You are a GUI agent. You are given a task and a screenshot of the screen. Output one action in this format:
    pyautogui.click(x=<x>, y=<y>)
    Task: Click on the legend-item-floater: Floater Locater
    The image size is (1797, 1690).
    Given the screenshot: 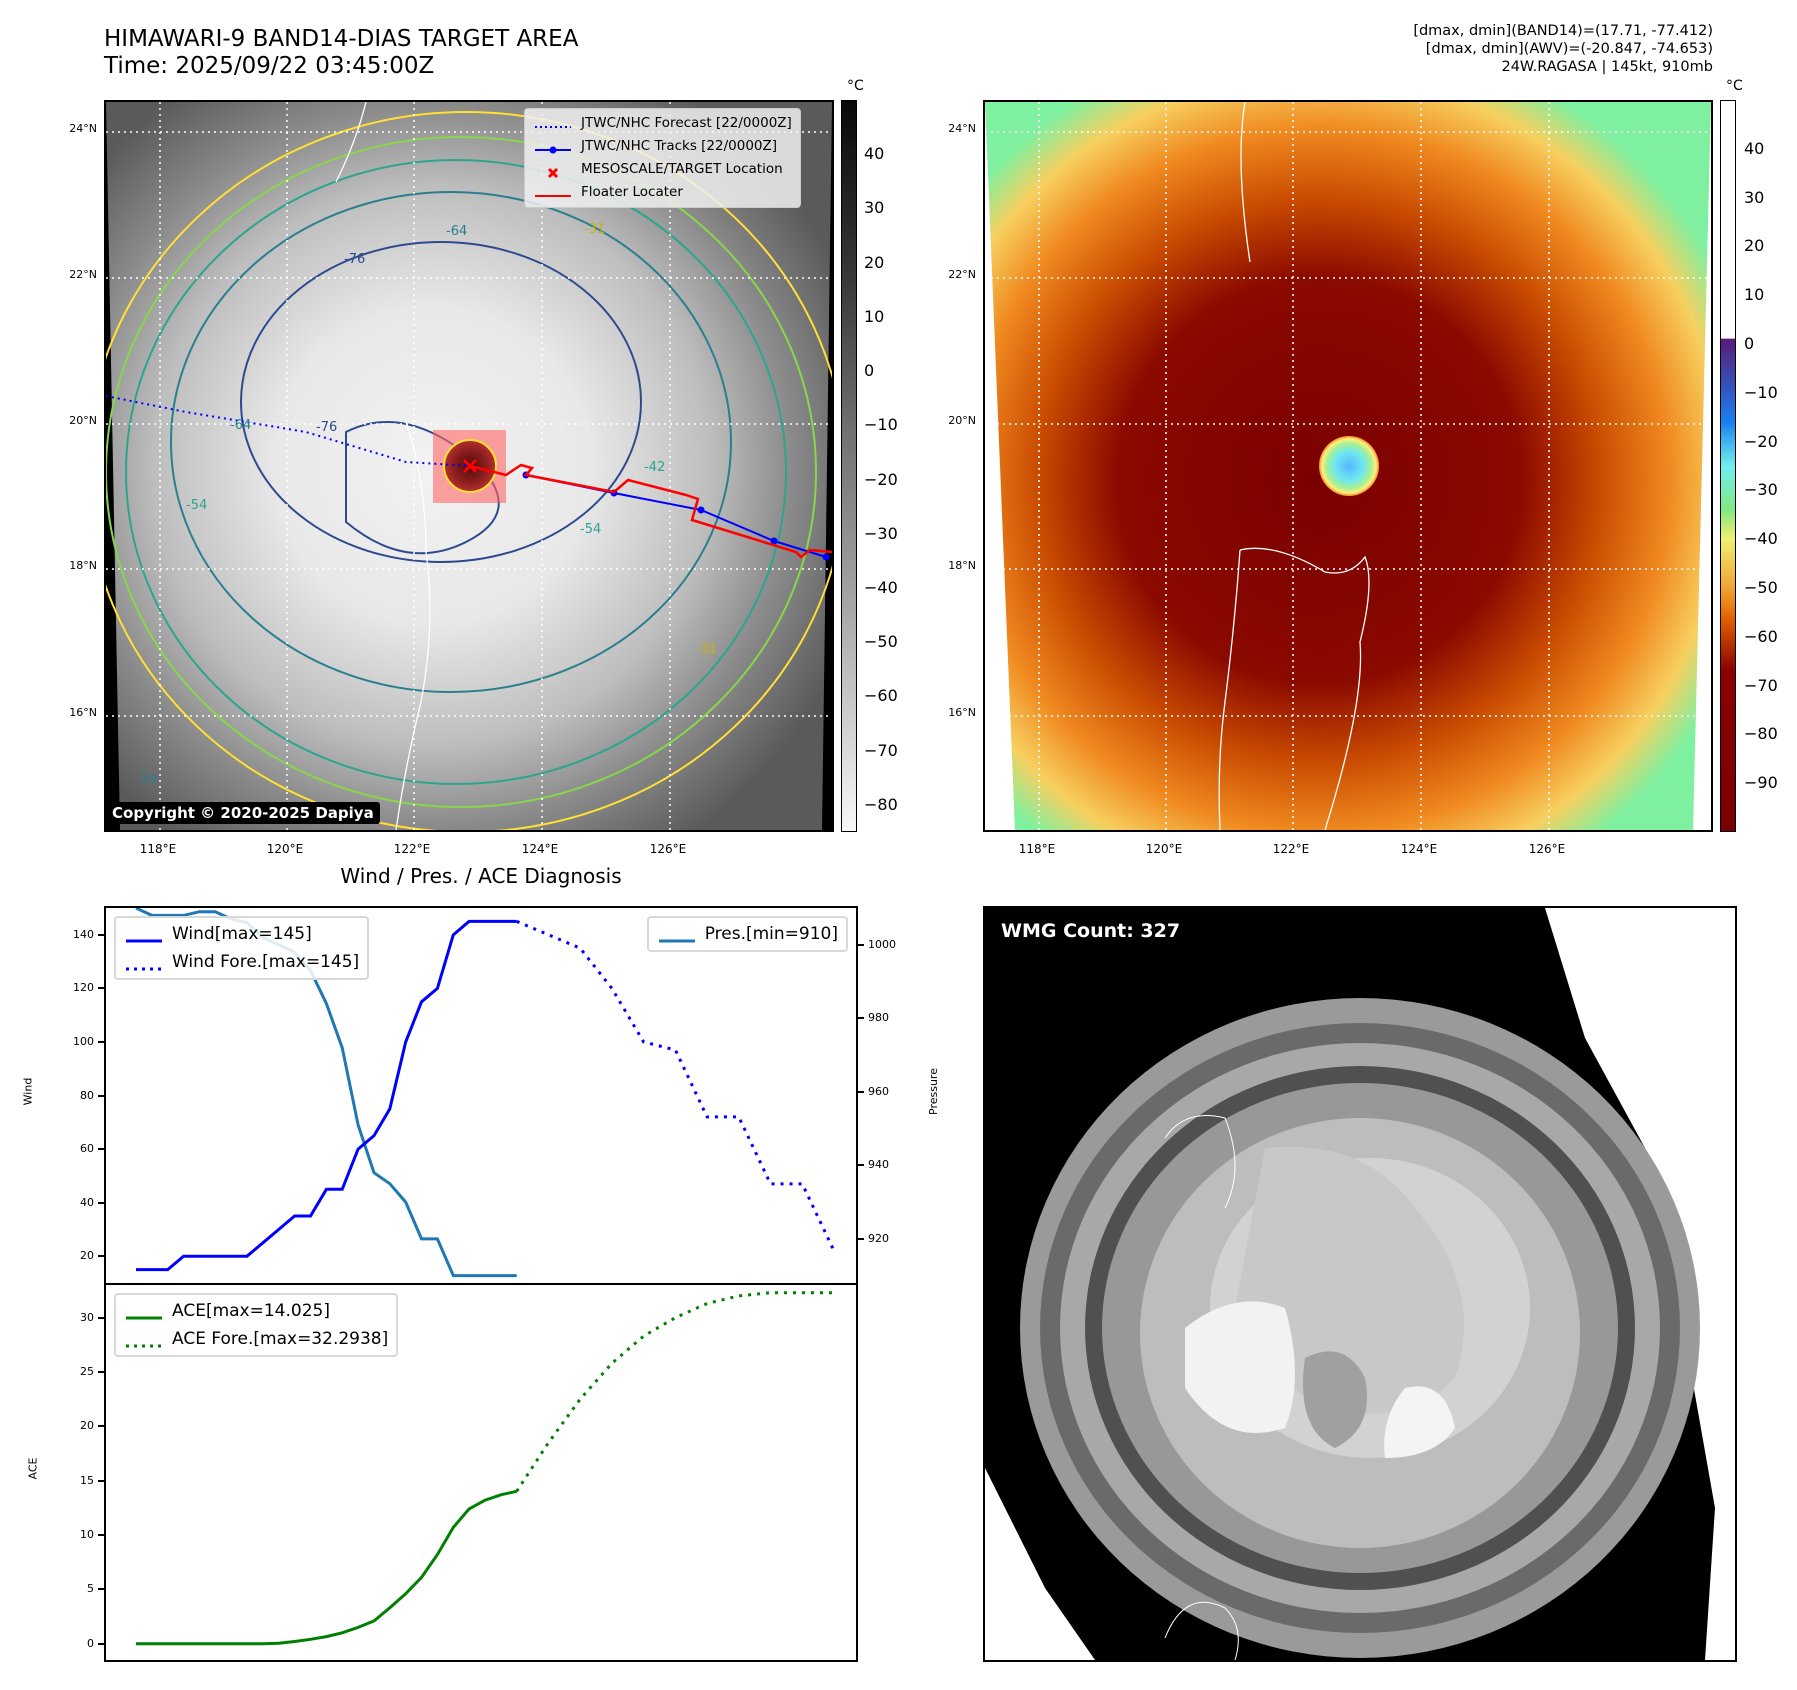 What is the action you would take?
    pyautogui.click(x=662, y=192)
    